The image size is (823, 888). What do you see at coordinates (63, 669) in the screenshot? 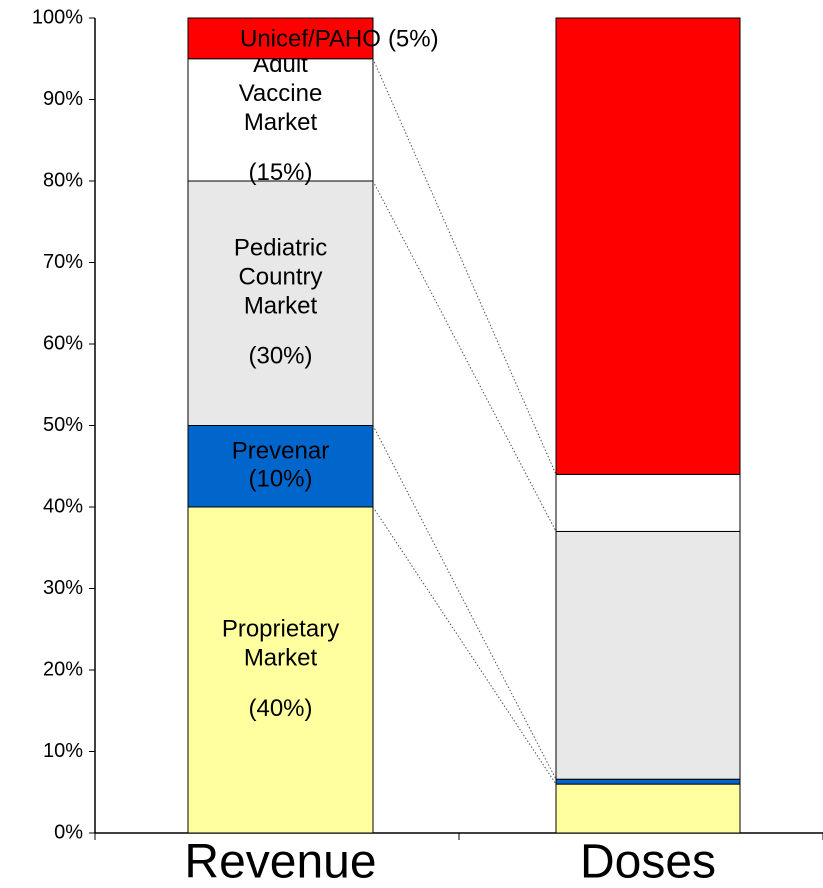
I see `y-tick-label: 20%` at bounding box center [63, 669].